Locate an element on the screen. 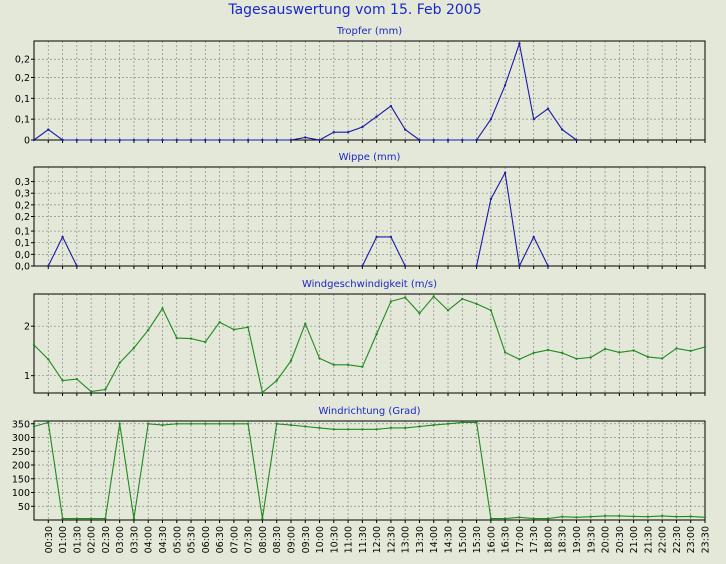  x-tick-label: 06:30 is located at coordinates (220, 539).